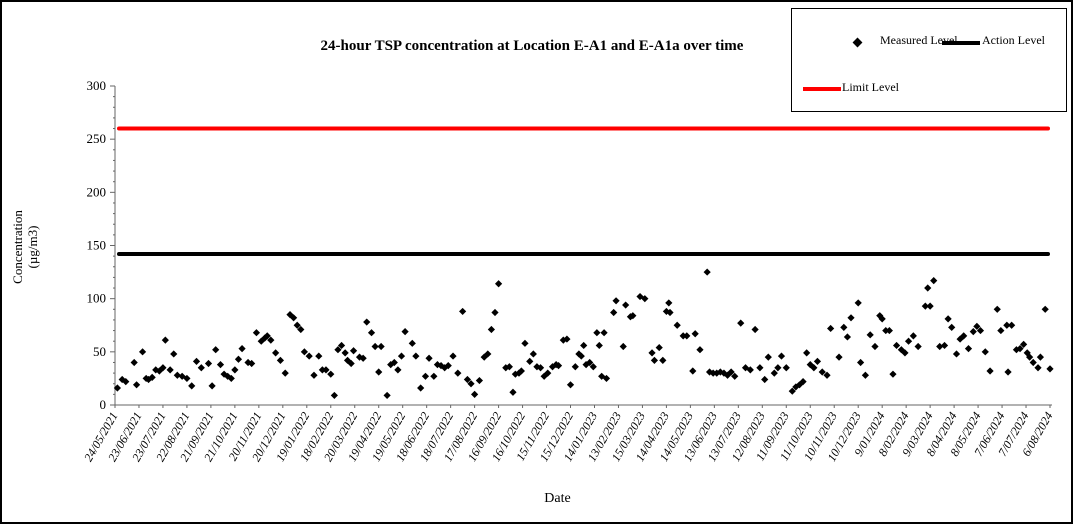 The width and height of the screenshot is (1073, 524). What do you see at coordinates (97, 191) in the screenshot?
I see `y-tick-label: 200` at bounding box center [97, 191].